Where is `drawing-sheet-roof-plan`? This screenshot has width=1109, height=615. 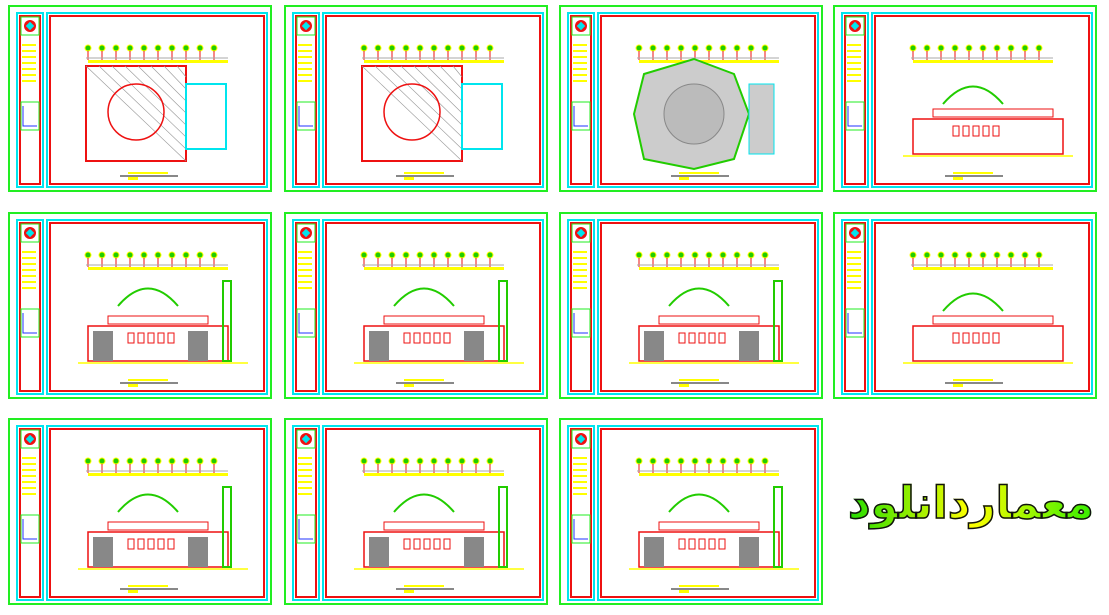 drawing-sheet-roof-plan is located at coordinates (691, 98).